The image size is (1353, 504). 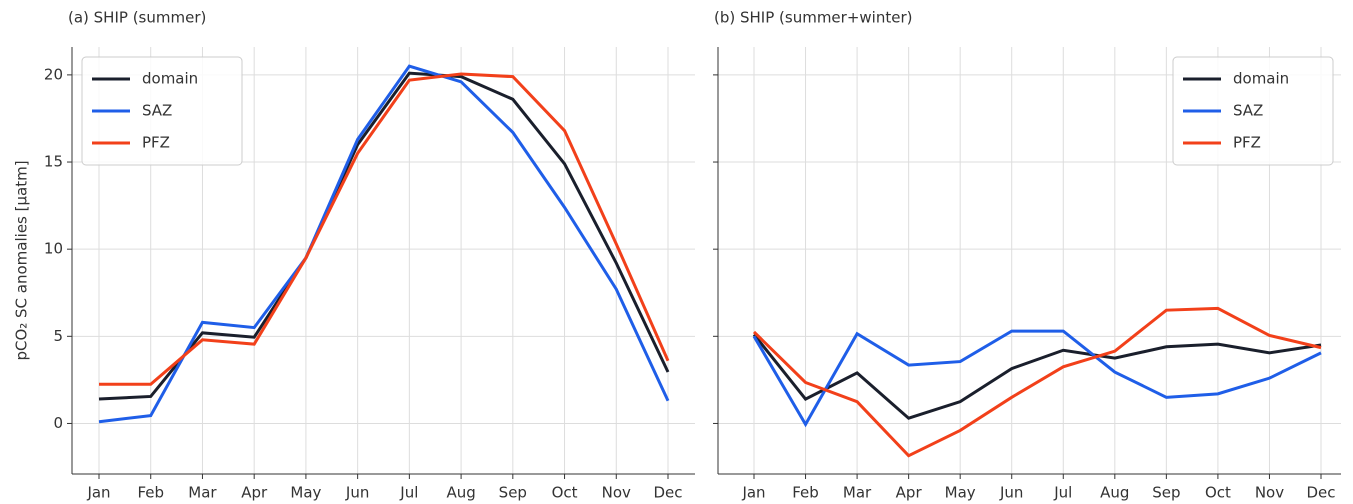 What do you see at coordinates (53, 249) in the screenshot?
I see `y-tick-label: 10` at bounding box center [53, 249].